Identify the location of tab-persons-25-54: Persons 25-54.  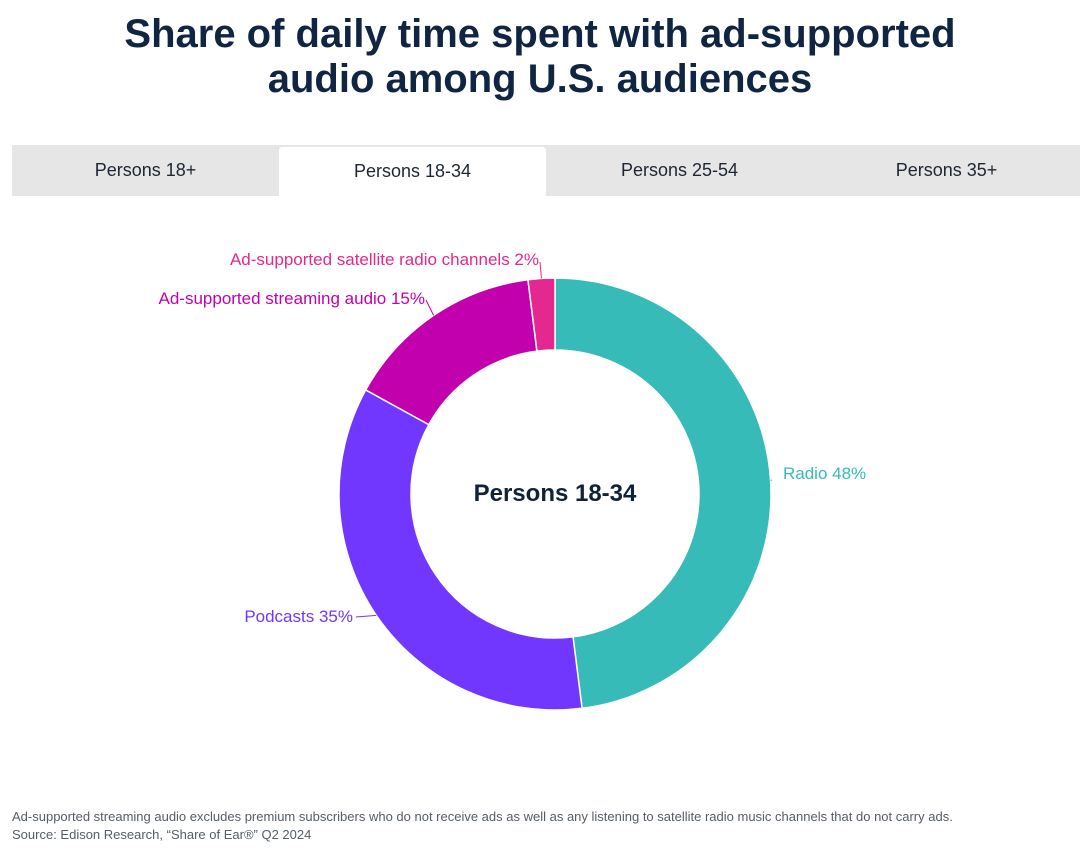
(679, 170).